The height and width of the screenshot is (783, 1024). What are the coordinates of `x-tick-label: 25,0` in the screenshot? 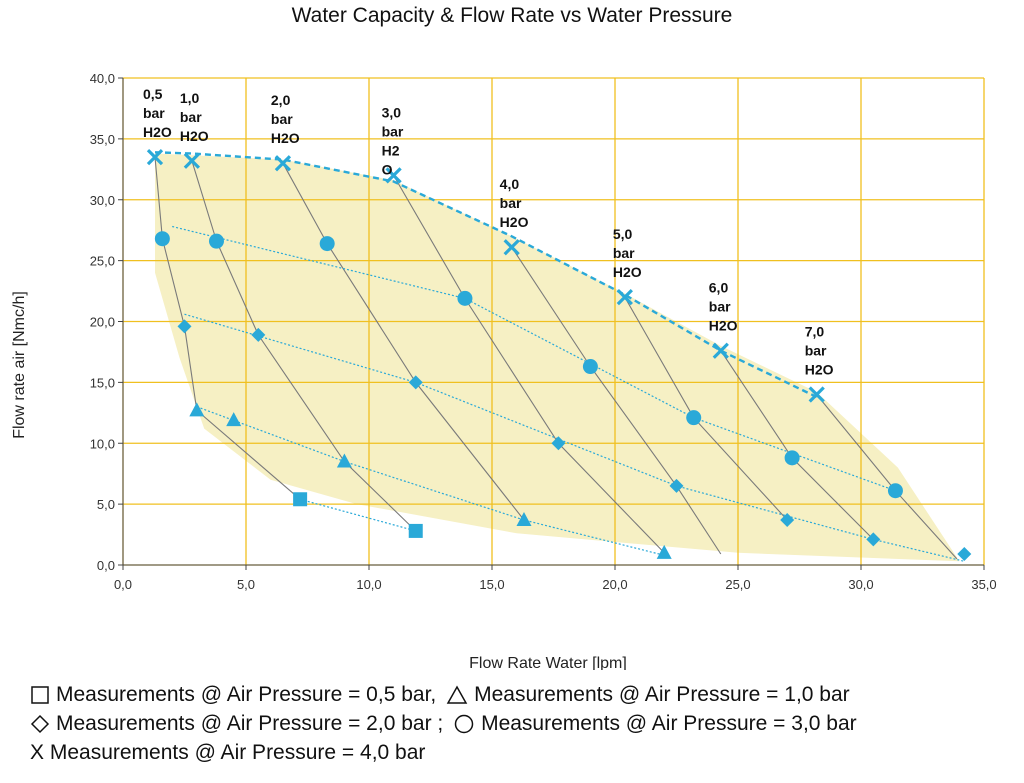 It's located at (737, 584).